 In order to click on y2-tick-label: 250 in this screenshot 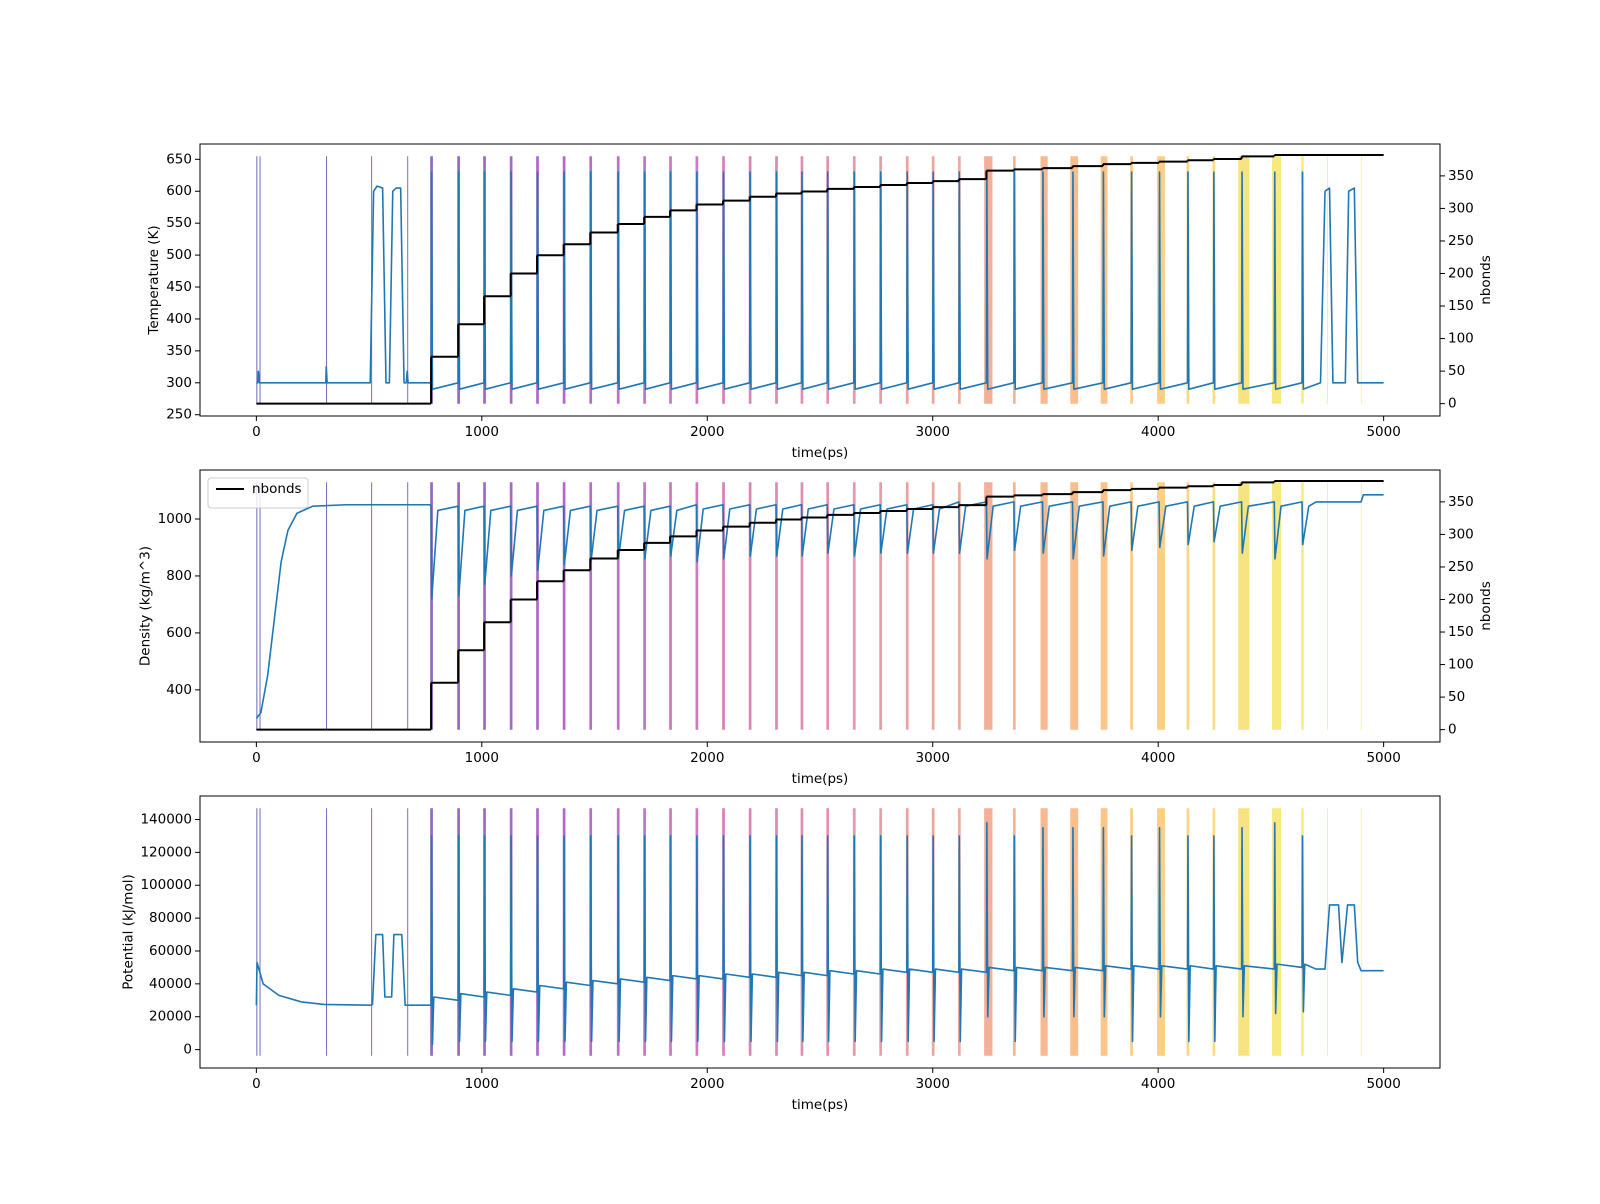, I will do `click(1461, 241)`.